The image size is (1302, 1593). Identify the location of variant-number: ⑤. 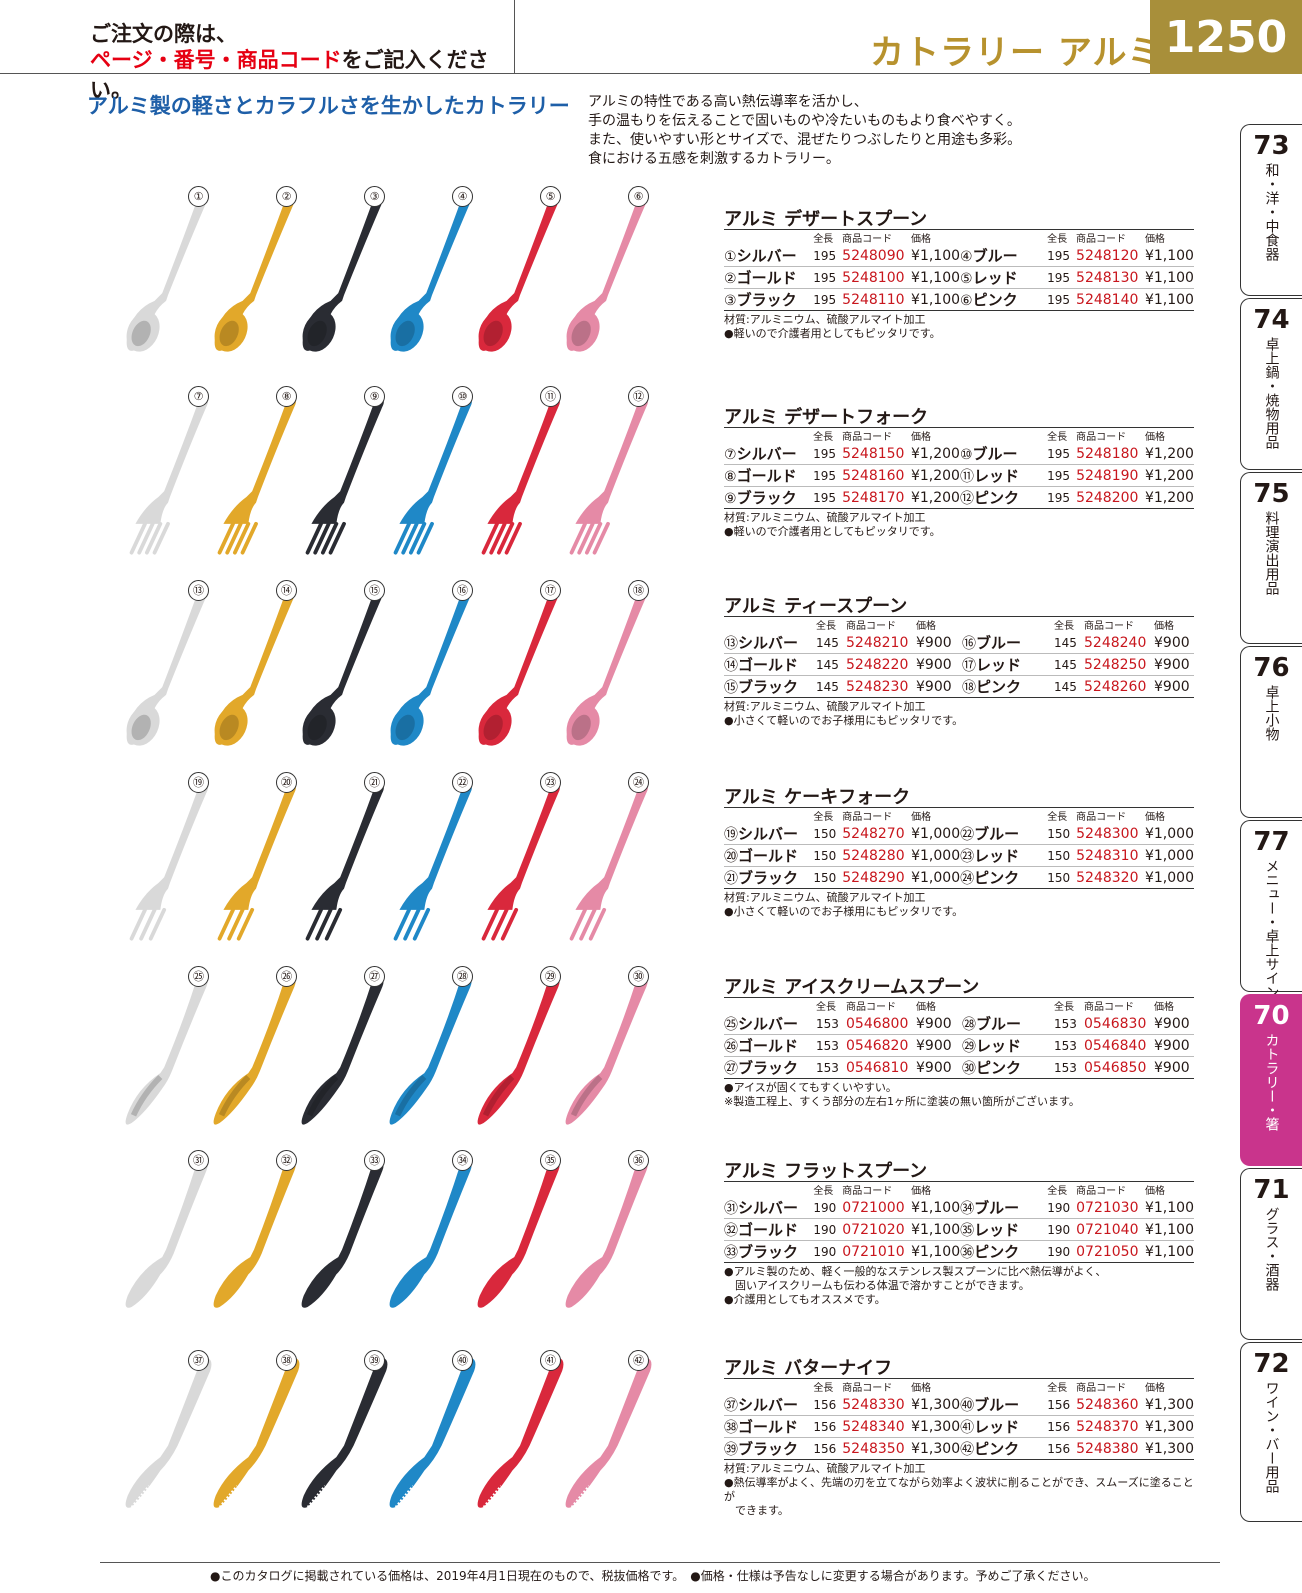
(966, 279).